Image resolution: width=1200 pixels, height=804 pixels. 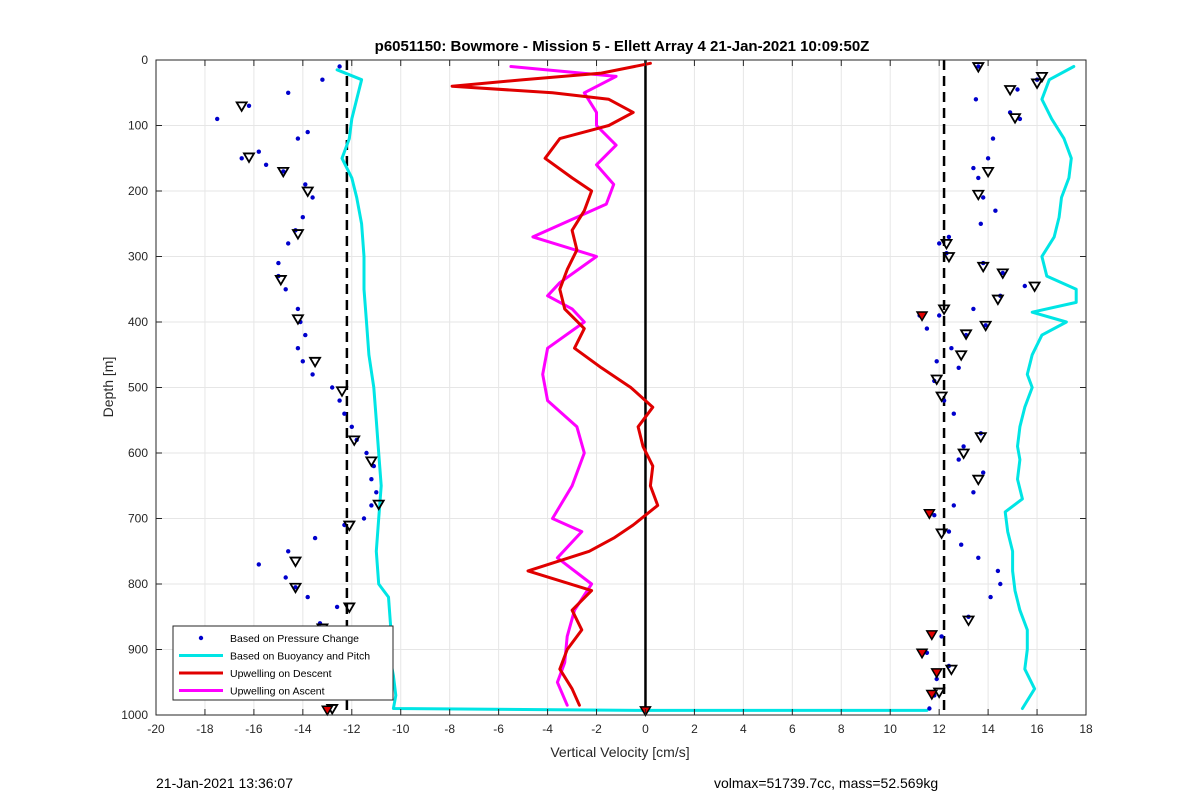 What do you see at coordinates (743, 729) in the screenshot?
I see `x-tick-label: 4` at bounding box center [743, 729].